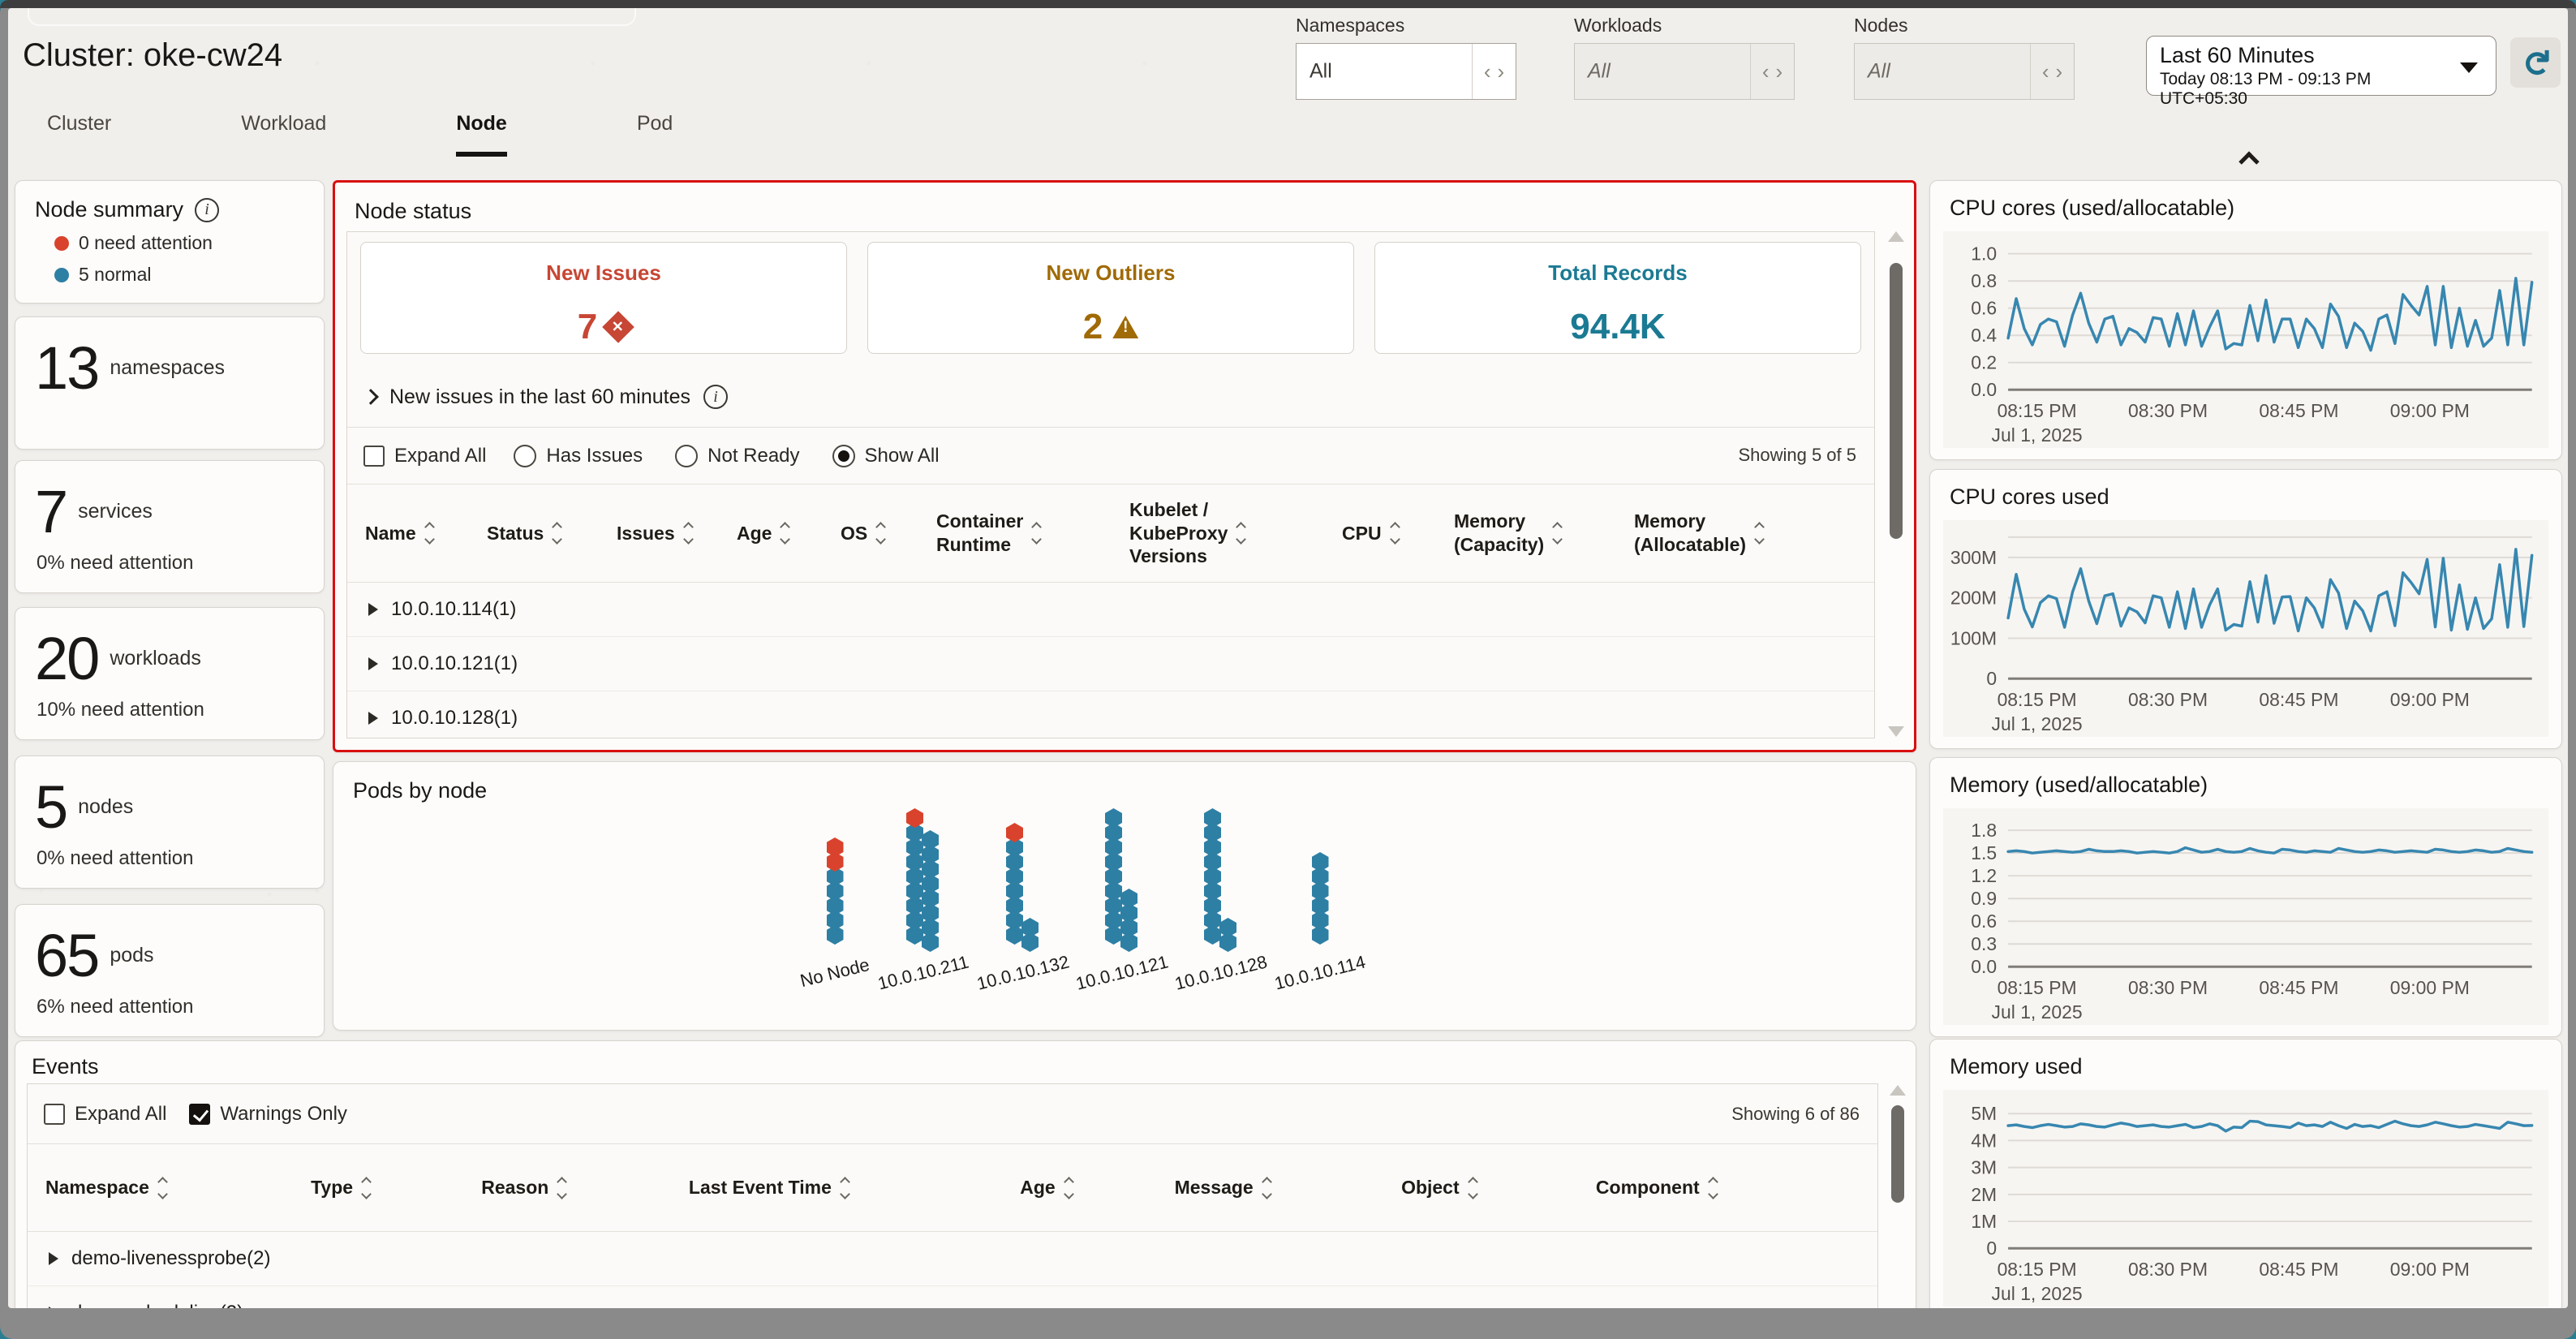  What do you see at coordinates (716, 397) in the screenshot?
I see `info-icon: i` at bounding box center [716, 397].